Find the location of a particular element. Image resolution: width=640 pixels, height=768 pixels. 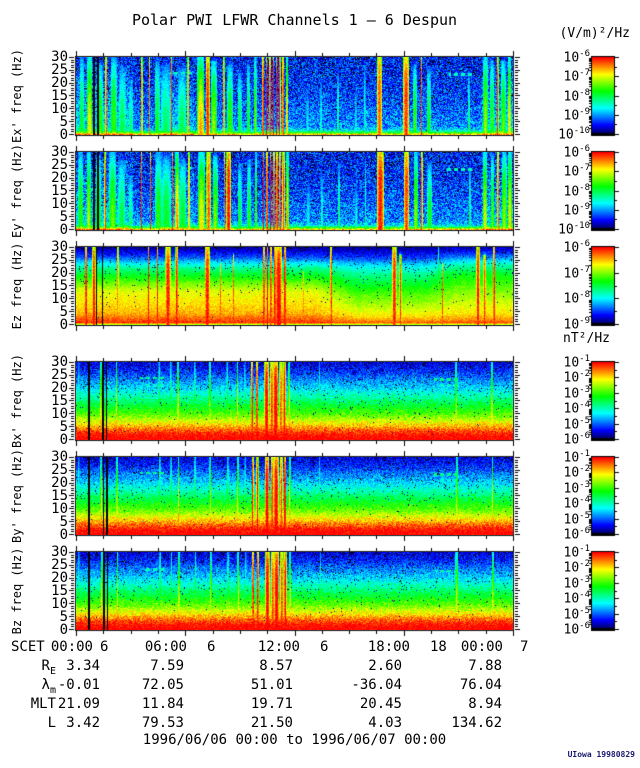

page-title: Polar PWI LFWR Channels 1 — 6 Despun is located at coordinates (294, 20).